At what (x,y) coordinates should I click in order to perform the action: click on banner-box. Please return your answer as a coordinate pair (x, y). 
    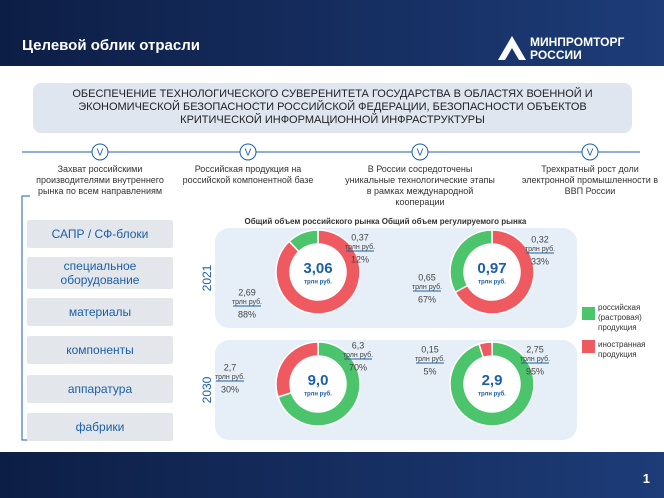
    Looking at the image, I should click on (332, 108).